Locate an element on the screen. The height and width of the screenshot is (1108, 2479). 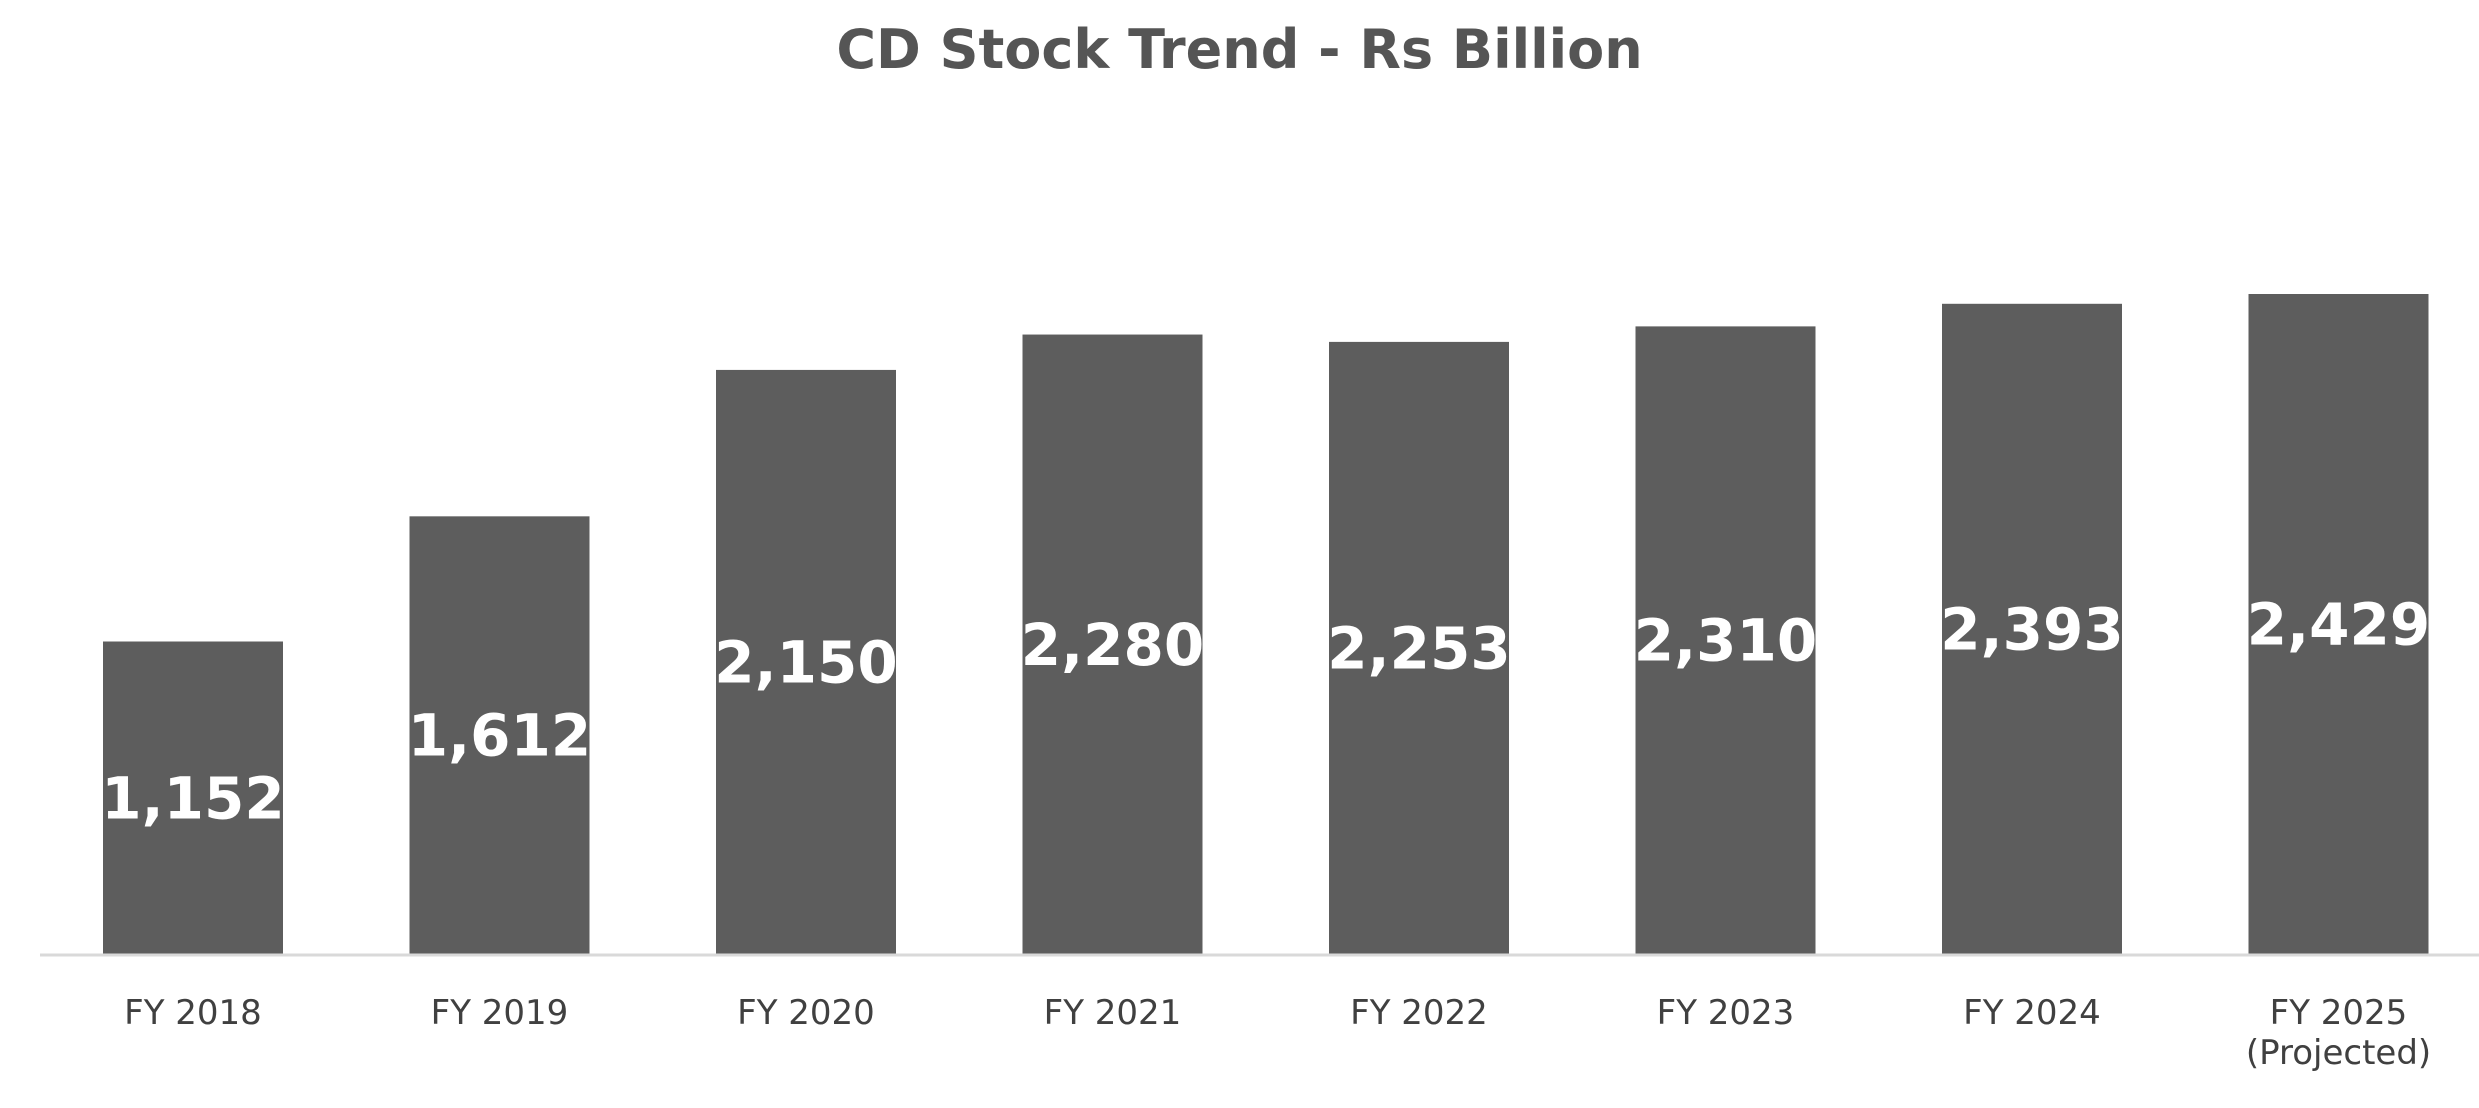
bar-data-label-3: 2,280 is located at coordinates (1112, 645).